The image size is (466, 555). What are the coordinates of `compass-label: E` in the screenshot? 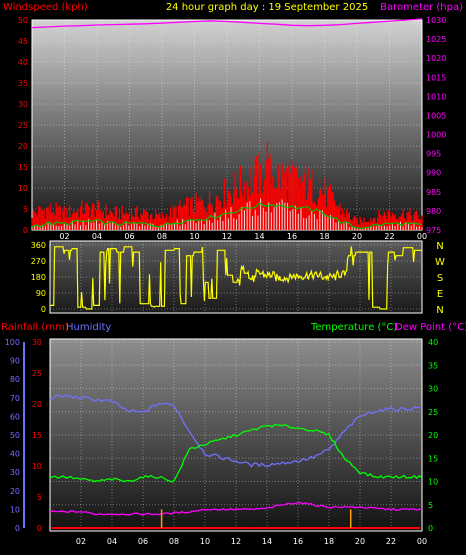 It's located at (440, 294).